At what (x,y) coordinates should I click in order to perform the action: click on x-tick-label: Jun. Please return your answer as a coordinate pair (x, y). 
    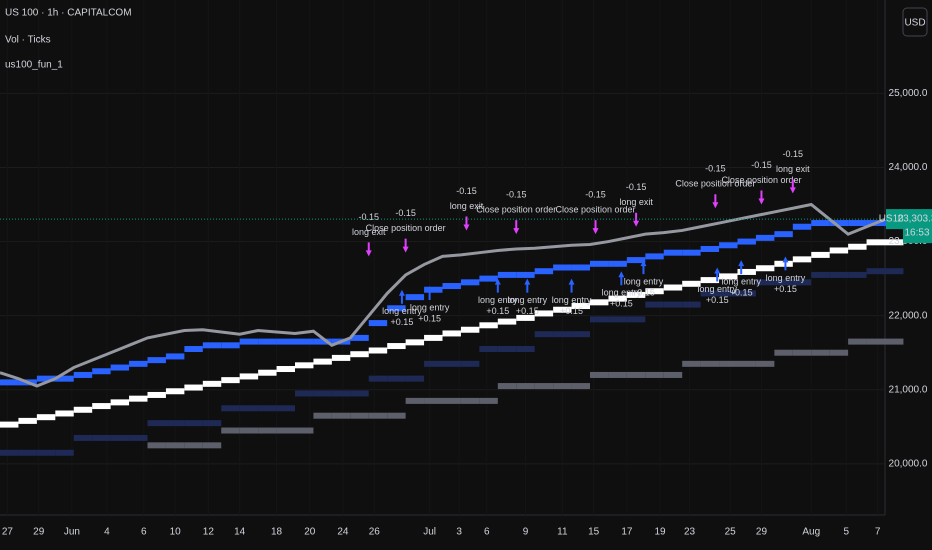
    Looking at the image, I should click on (72, 532).